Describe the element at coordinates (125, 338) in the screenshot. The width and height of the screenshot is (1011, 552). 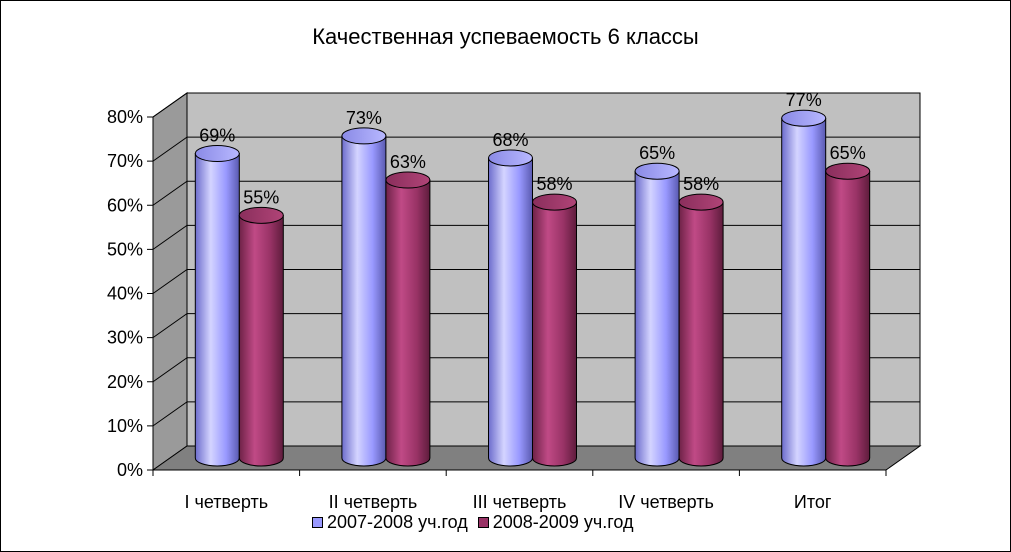
I see `y-tick-label: 30%` at that location.